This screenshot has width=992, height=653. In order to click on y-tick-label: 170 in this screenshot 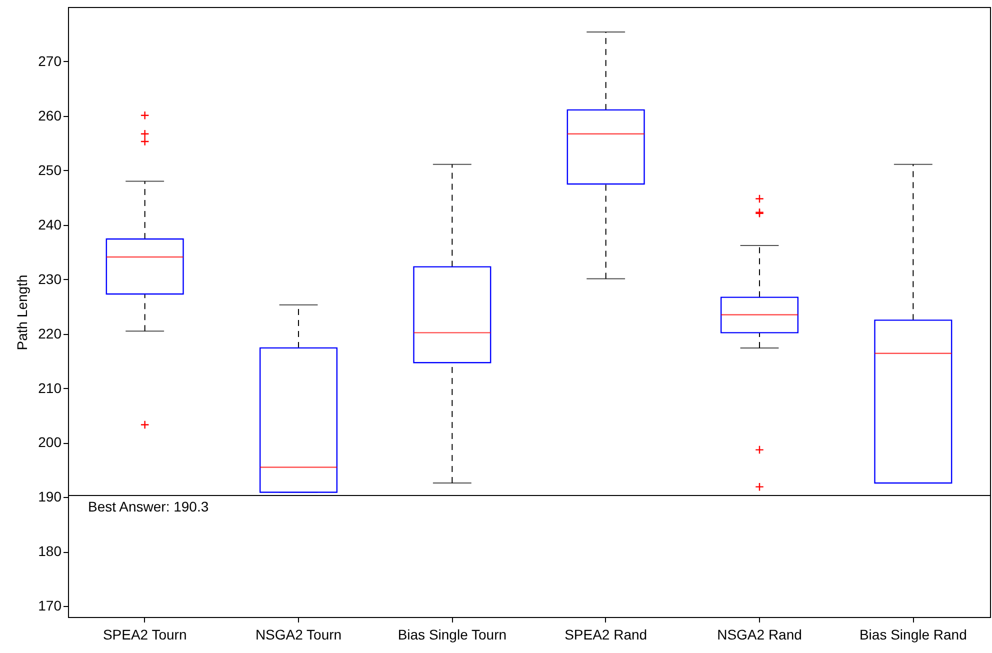, I will do `click(50, 606)`.